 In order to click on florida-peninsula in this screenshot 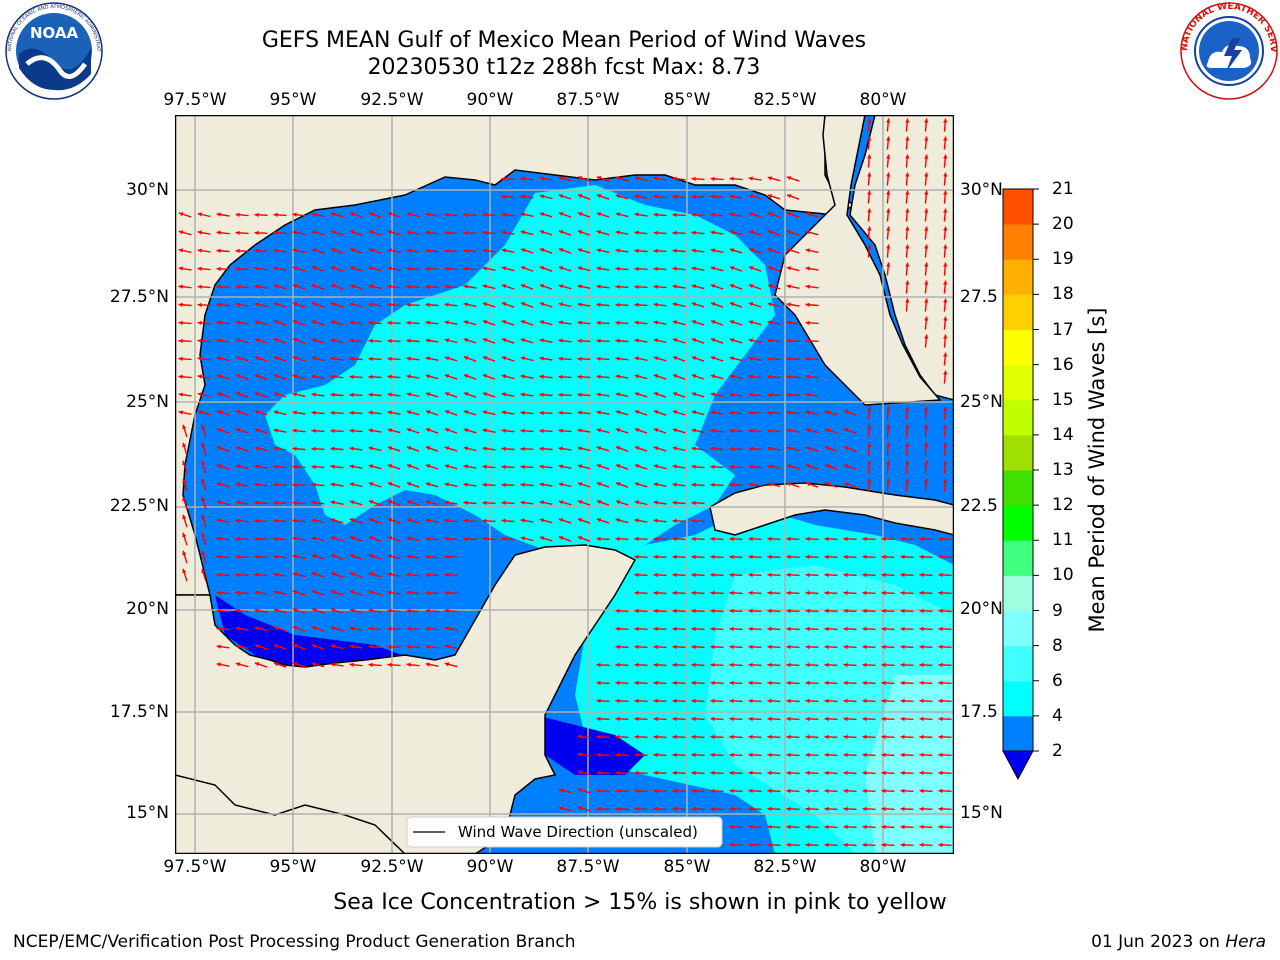, I will do `click(894, 258)`.